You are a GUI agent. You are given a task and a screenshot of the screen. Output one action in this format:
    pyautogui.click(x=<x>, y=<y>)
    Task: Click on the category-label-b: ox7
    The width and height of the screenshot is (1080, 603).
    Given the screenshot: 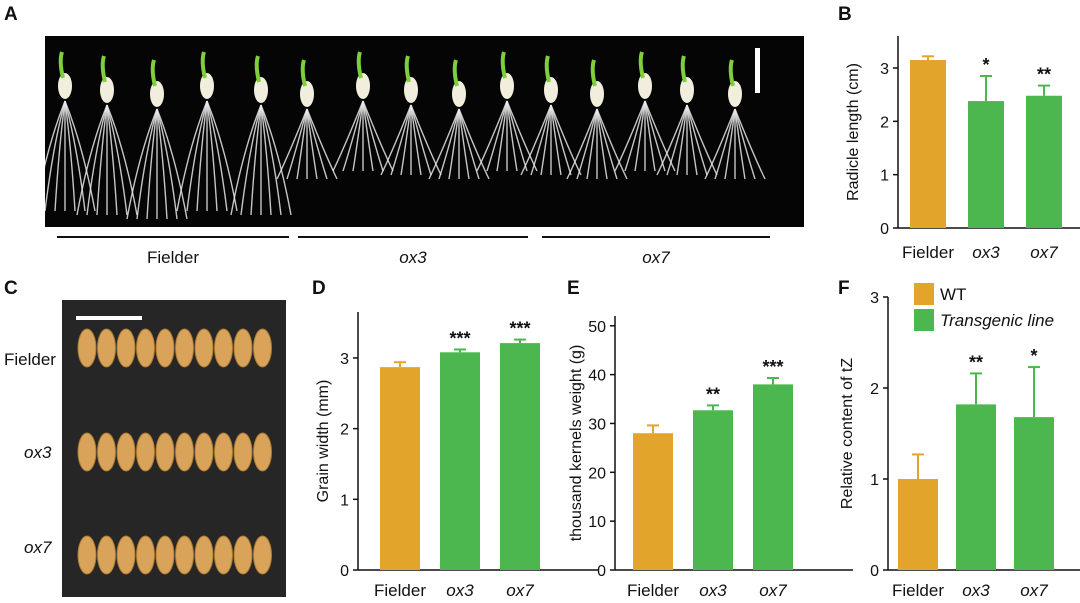 What is the action you would take?
    pyautogui.click(x=1044, y=252)
    